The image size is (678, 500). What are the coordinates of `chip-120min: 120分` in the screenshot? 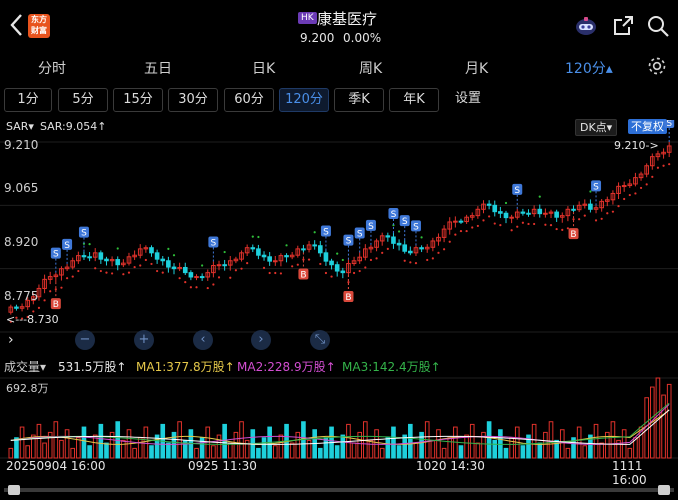 It's located at (304, 100).